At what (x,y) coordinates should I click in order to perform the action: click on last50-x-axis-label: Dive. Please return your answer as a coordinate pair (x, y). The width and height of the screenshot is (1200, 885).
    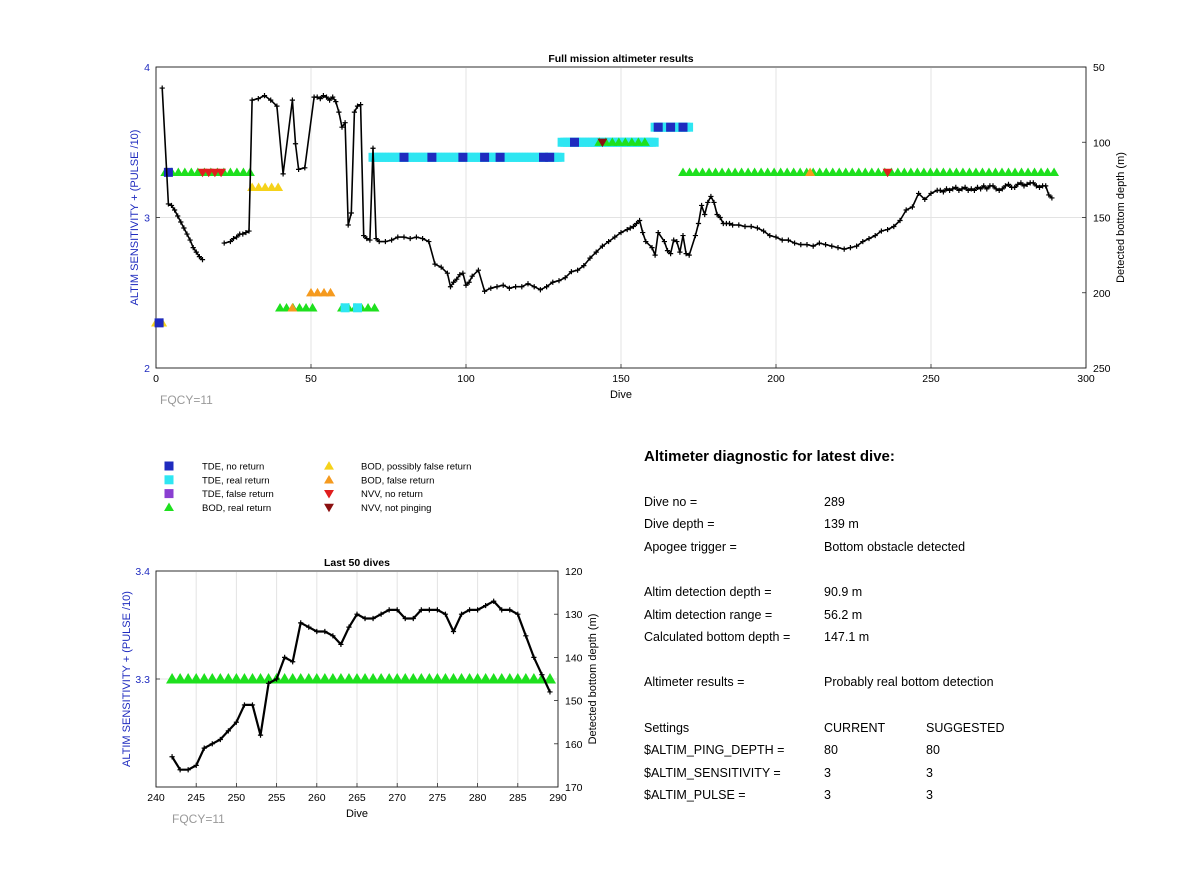
    Looking at the image, I should click on (357, 814).